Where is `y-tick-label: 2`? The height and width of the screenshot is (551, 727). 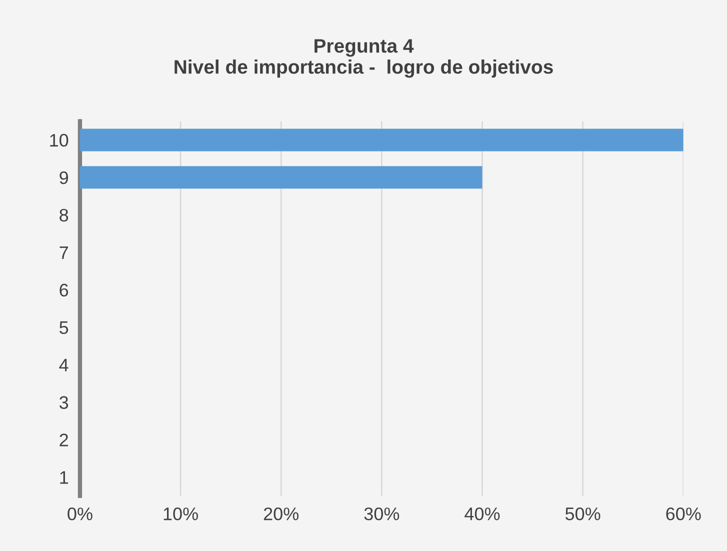
y-tick-label: 2 is located at coordinates (64, 440).